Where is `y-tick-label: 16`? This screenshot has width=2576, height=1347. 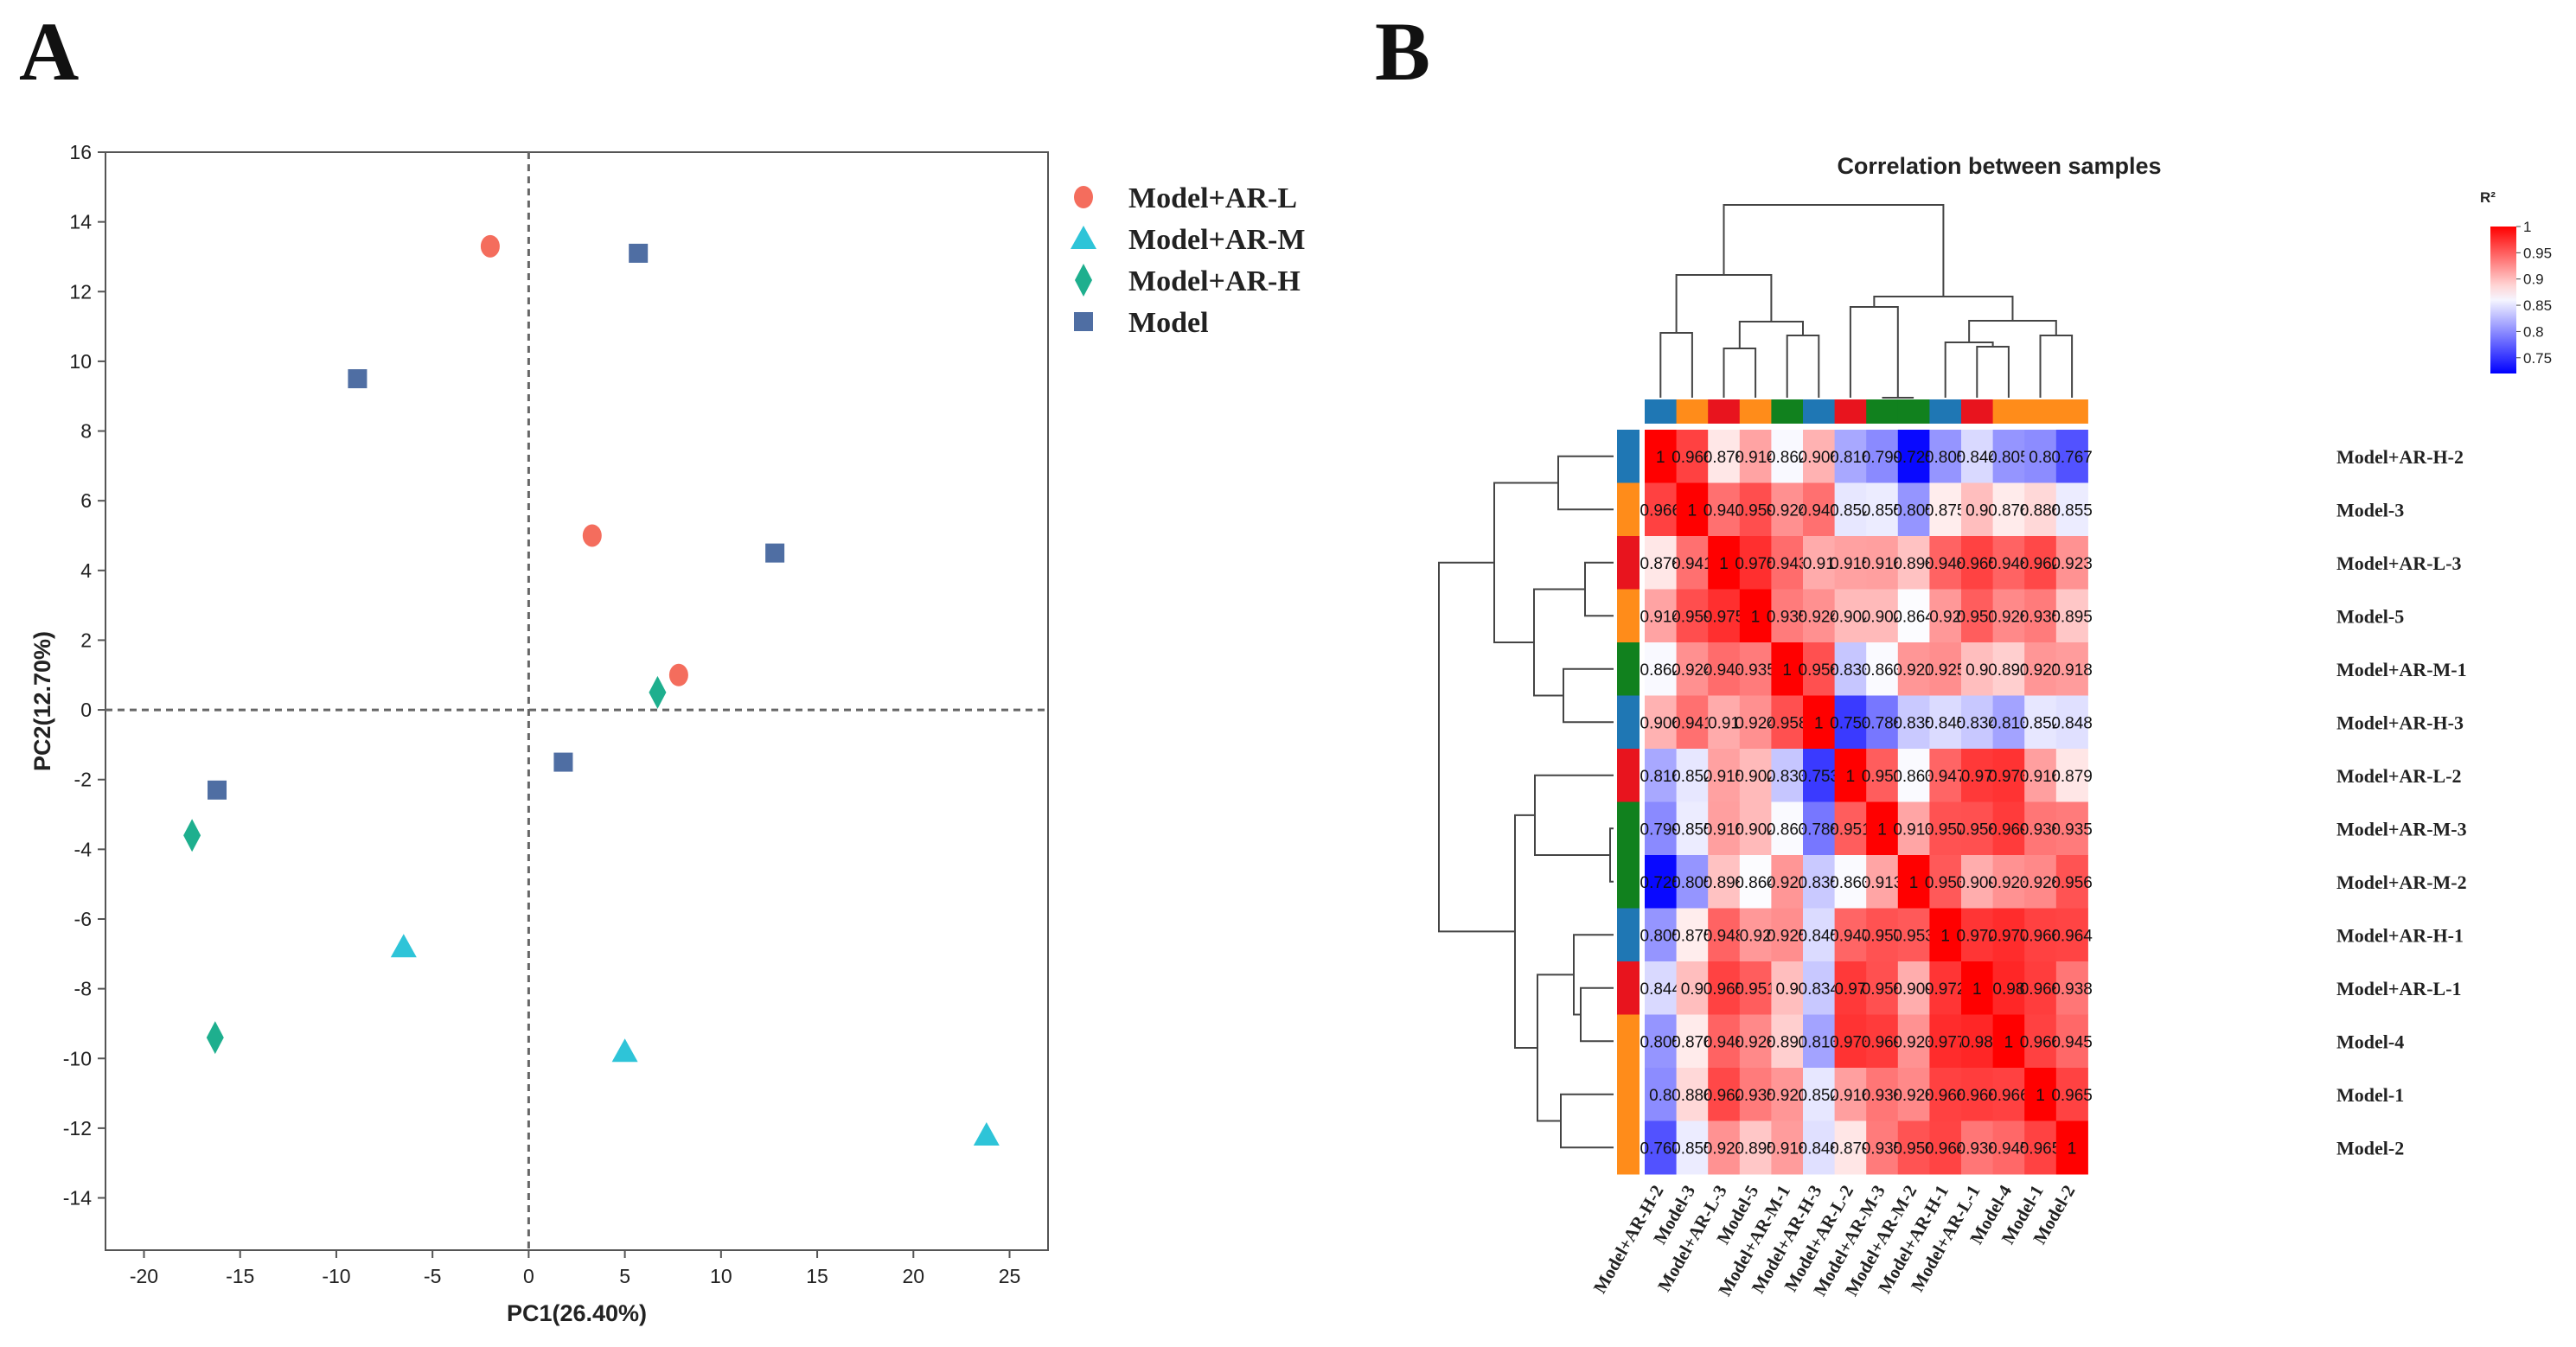 y-tick-label: 16 is located at coordinates (80, 152).